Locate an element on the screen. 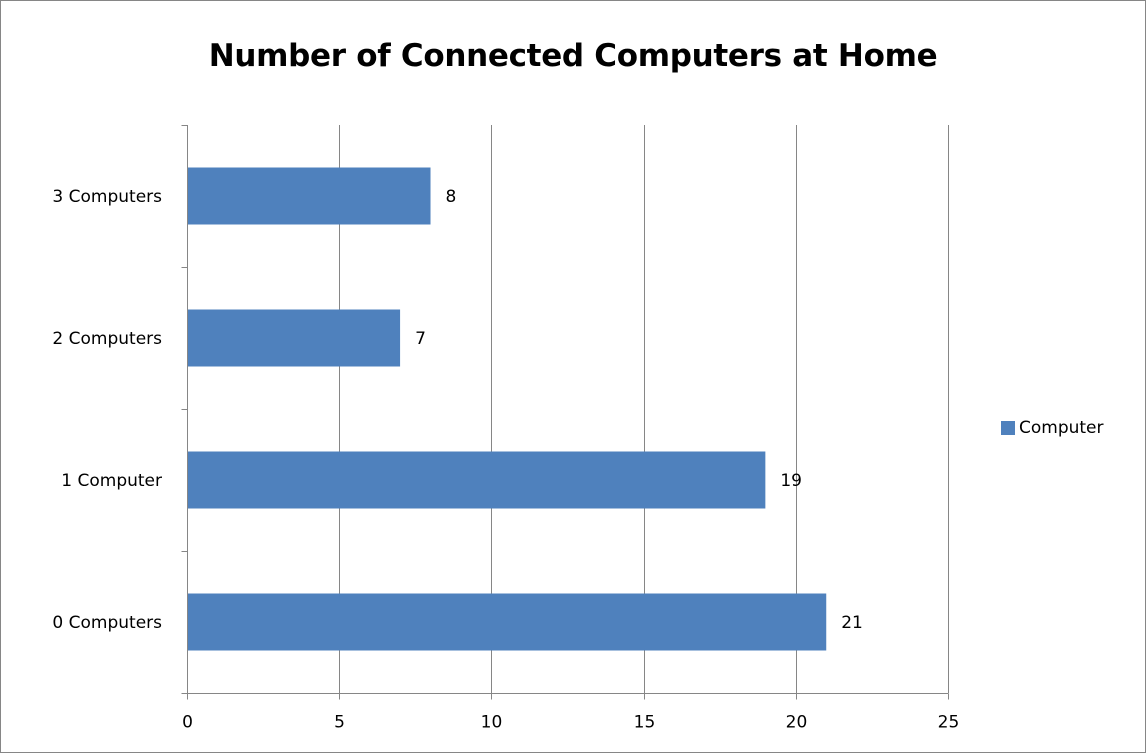  x-tick-label: 10 is located at coordinates (492, 723).